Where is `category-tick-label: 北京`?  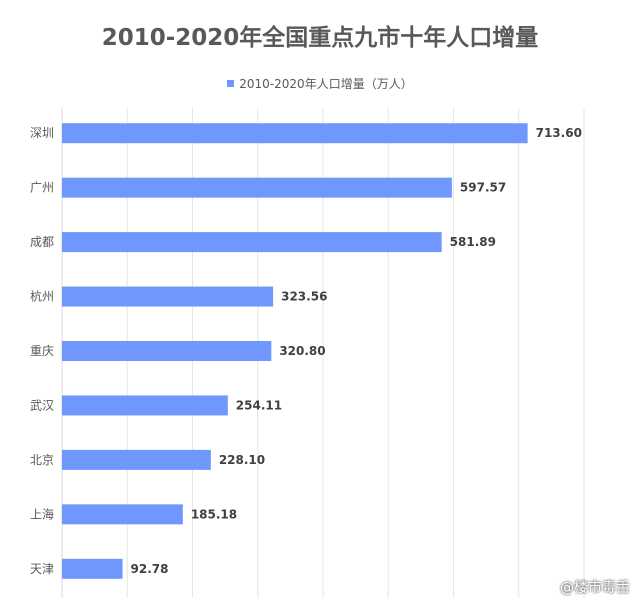
category-tick-label: 北京 is located at coordinates (42, 460).